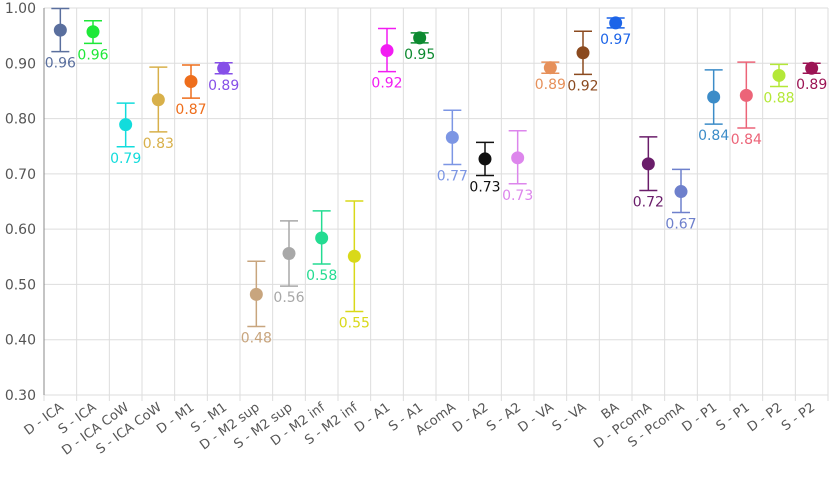 The height and width of the screenshot is (490, 829). Describe the element at coordinates (615, 40) in the screenshot. I see `data-label: 0.97` at that location.